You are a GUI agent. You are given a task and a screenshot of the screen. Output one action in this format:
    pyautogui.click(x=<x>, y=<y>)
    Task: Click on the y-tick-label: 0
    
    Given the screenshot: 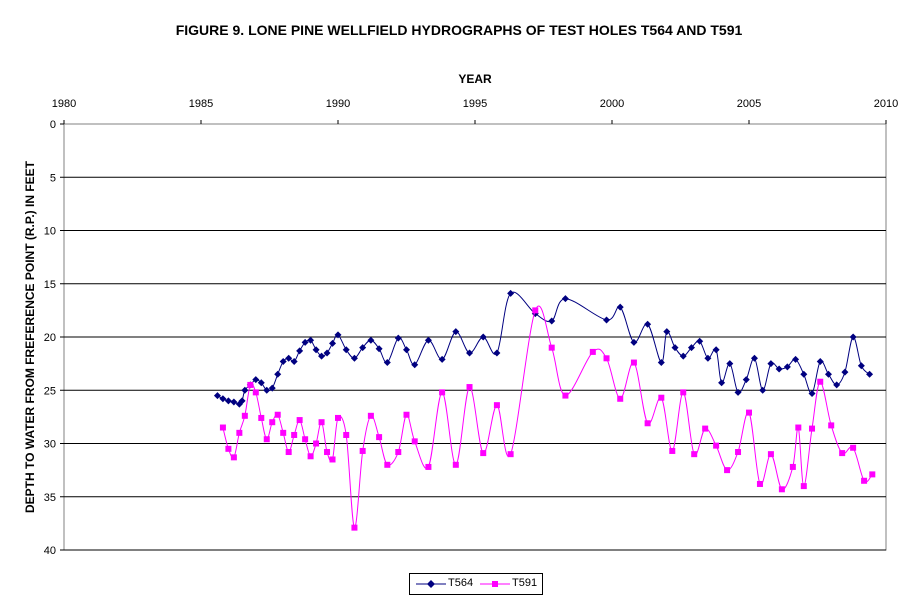 What is the action you would take?
    pyautogui.click(x=53, y=125)
    